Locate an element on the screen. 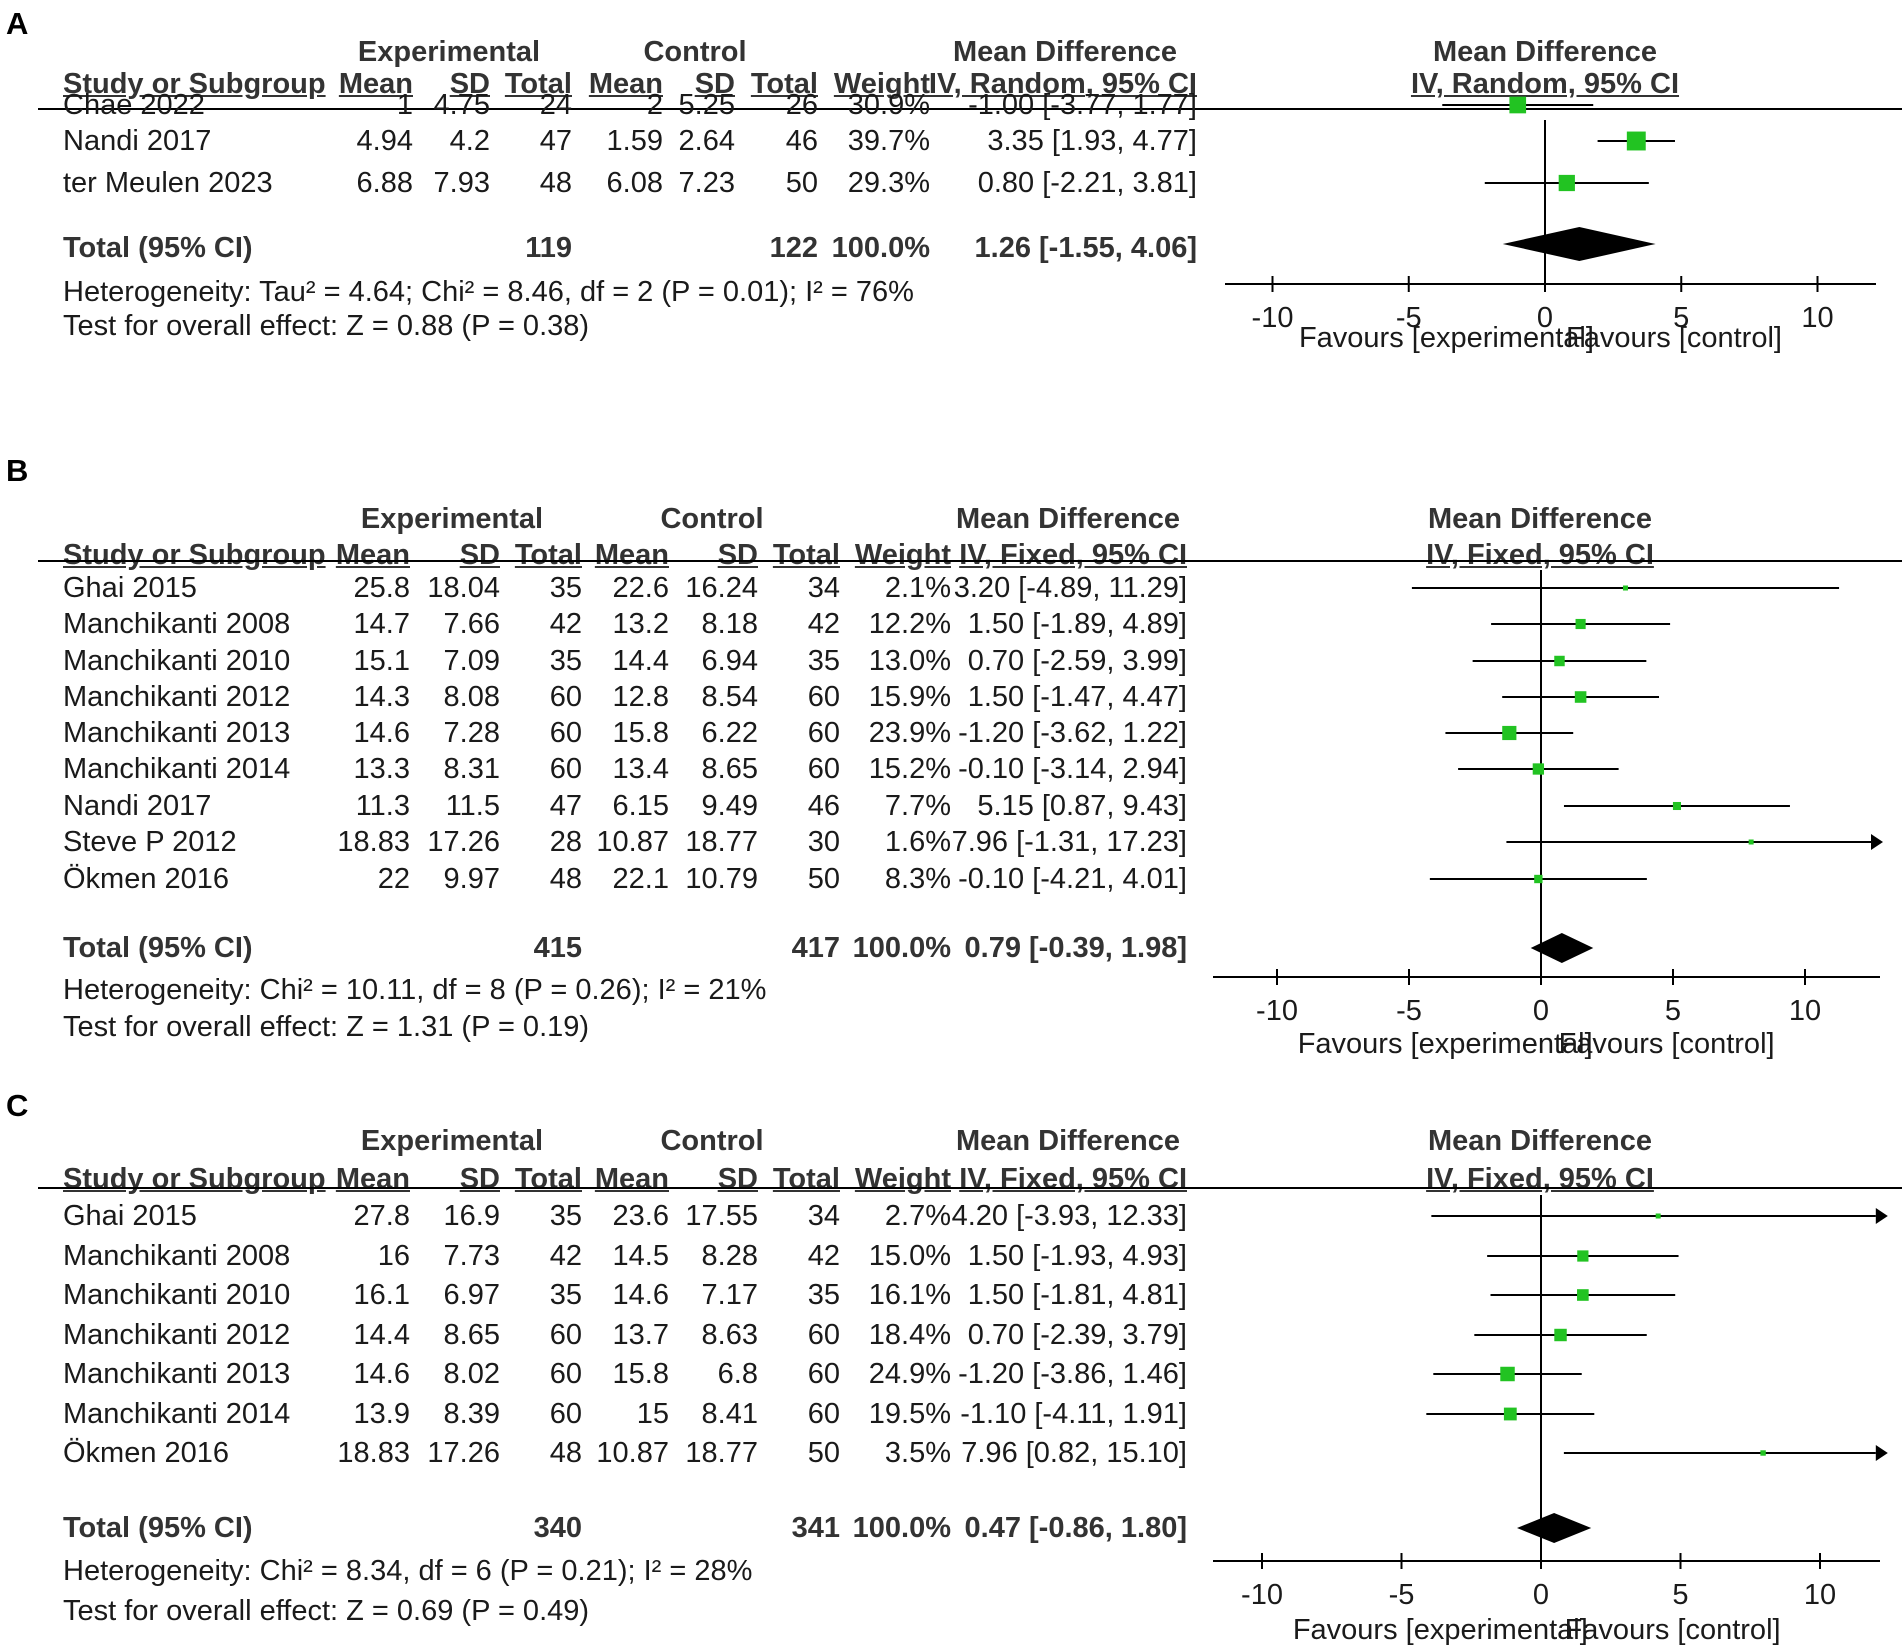 This screenshot has height=1649, width=1902. total-ci: 0.47 [-0.86, 1.80] is located at coordinates (1075, 1528).